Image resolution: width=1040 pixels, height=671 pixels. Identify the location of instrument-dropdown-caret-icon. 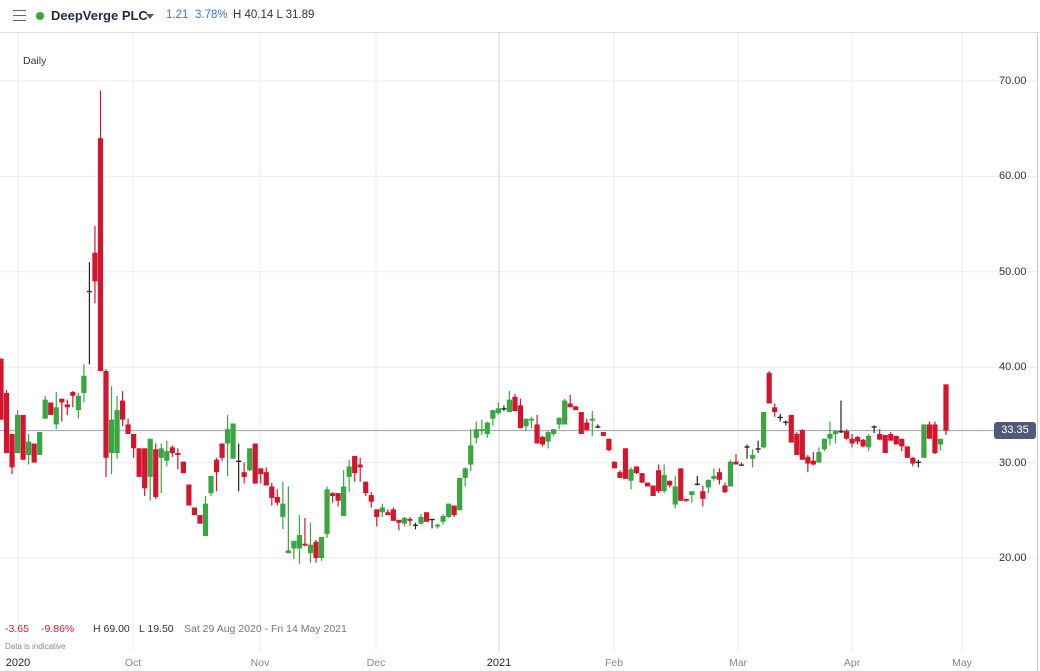
(150, 16).